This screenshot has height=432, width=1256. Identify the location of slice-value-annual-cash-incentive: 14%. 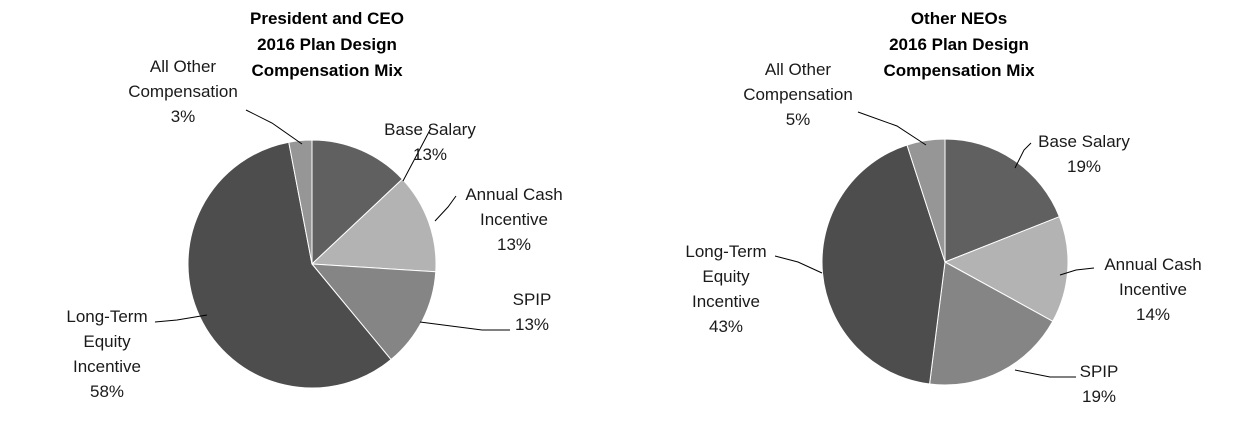
(1153, 314).